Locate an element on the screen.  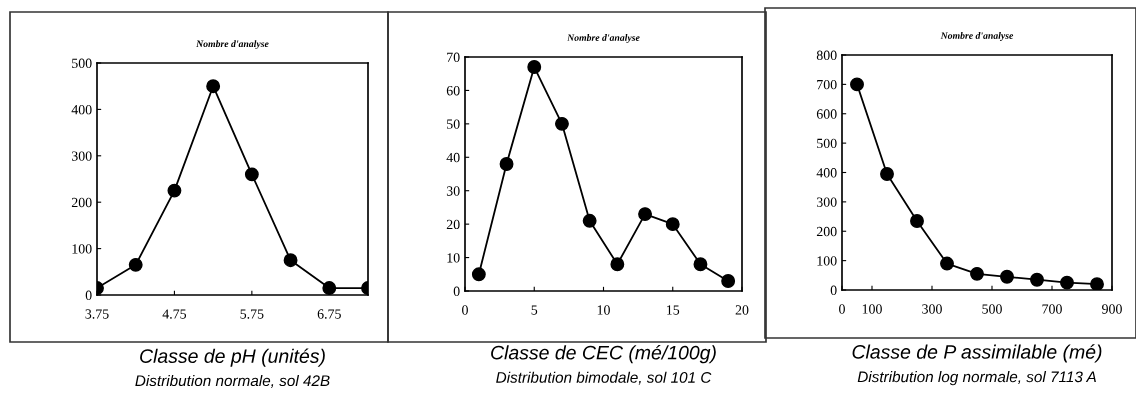
x-tick-label: 20 is located at coordinates (742, 310).